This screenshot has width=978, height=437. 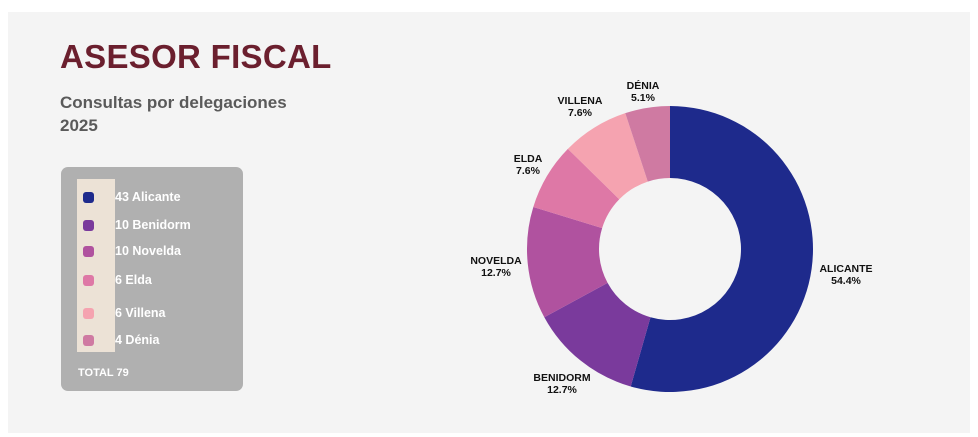 What do you see at coordinates (496, 273) in the screenshot?
I see `slice-percent-novelda: 12.7%` at bounding box center [496, 273].